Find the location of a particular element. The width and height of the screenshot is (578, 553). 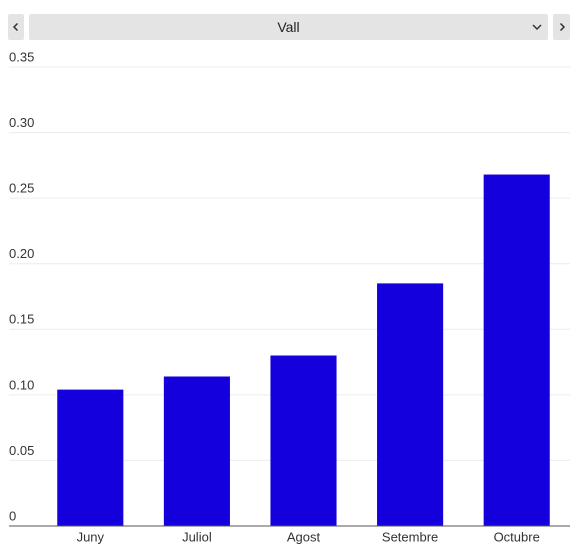

chevron-down is located at coordinates (537, 27).